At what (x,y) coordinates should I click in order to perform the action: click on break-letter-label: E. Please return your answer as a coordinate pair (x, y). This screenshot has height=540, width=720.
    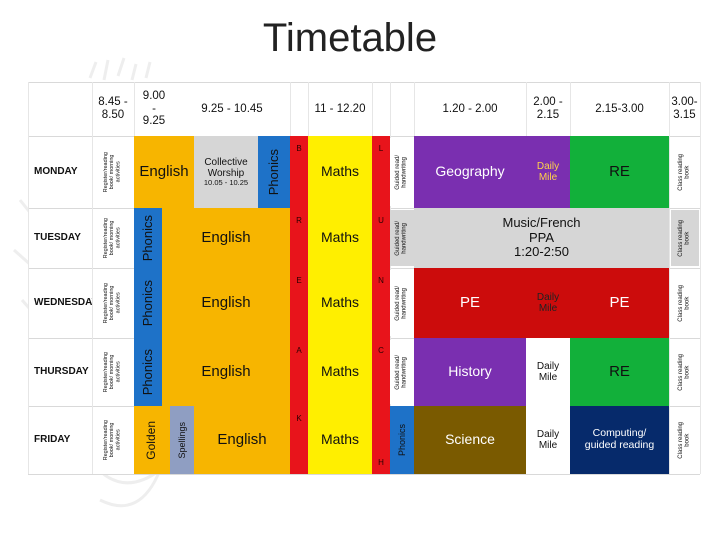
    Looking at the image, I should click on (299, 280).